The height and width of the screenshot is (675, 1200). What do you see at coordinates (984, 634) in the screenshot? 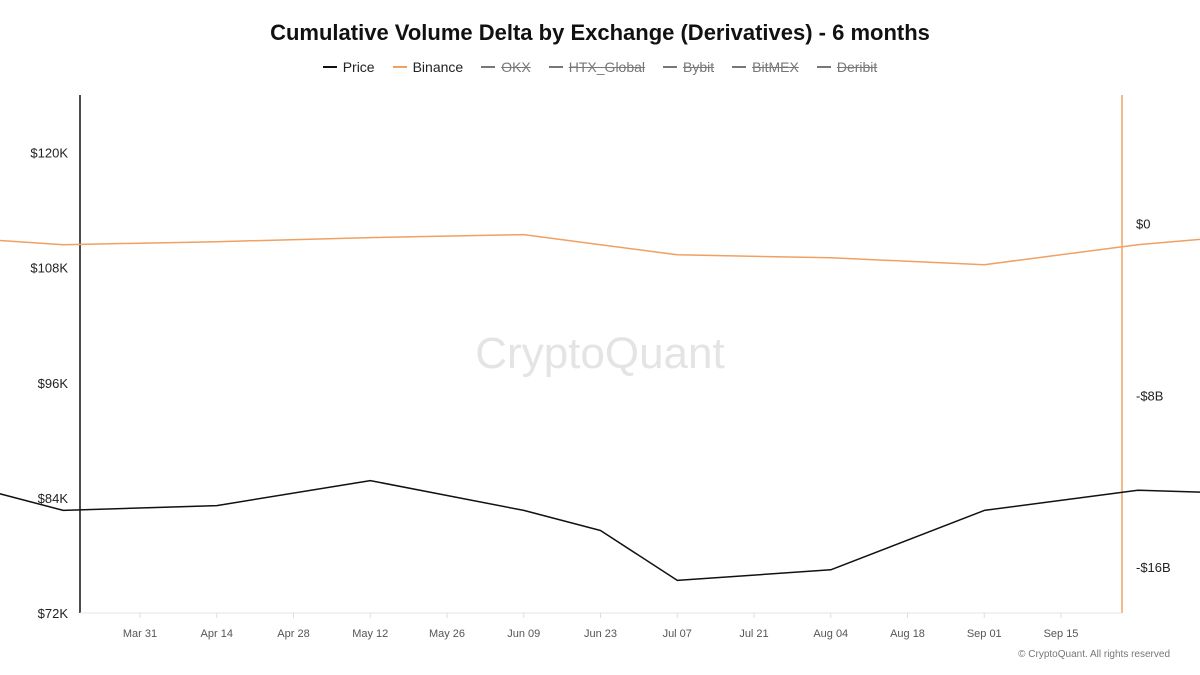
I see `x-tick-label: Sep 01` at bounding box center [984, 634].